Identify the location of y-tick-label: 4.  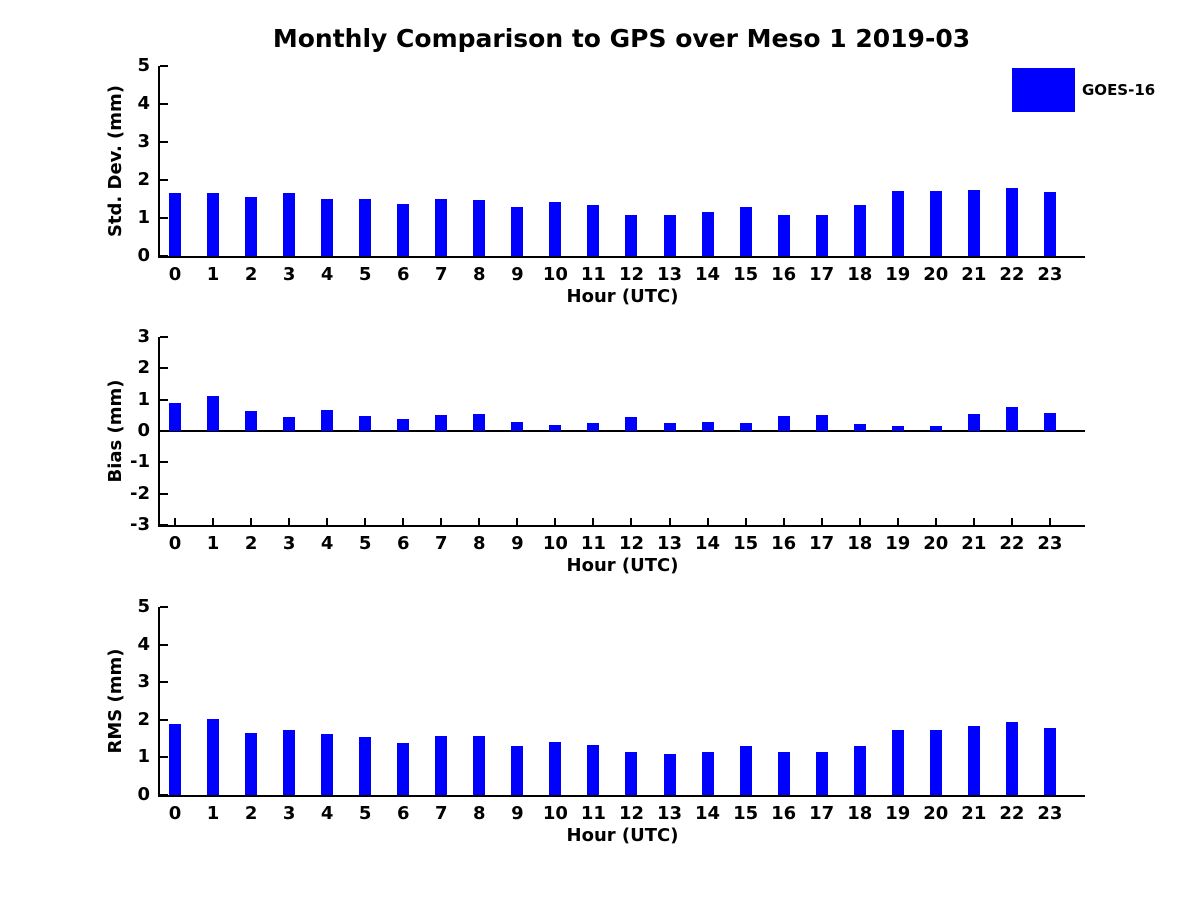
(143, 103).